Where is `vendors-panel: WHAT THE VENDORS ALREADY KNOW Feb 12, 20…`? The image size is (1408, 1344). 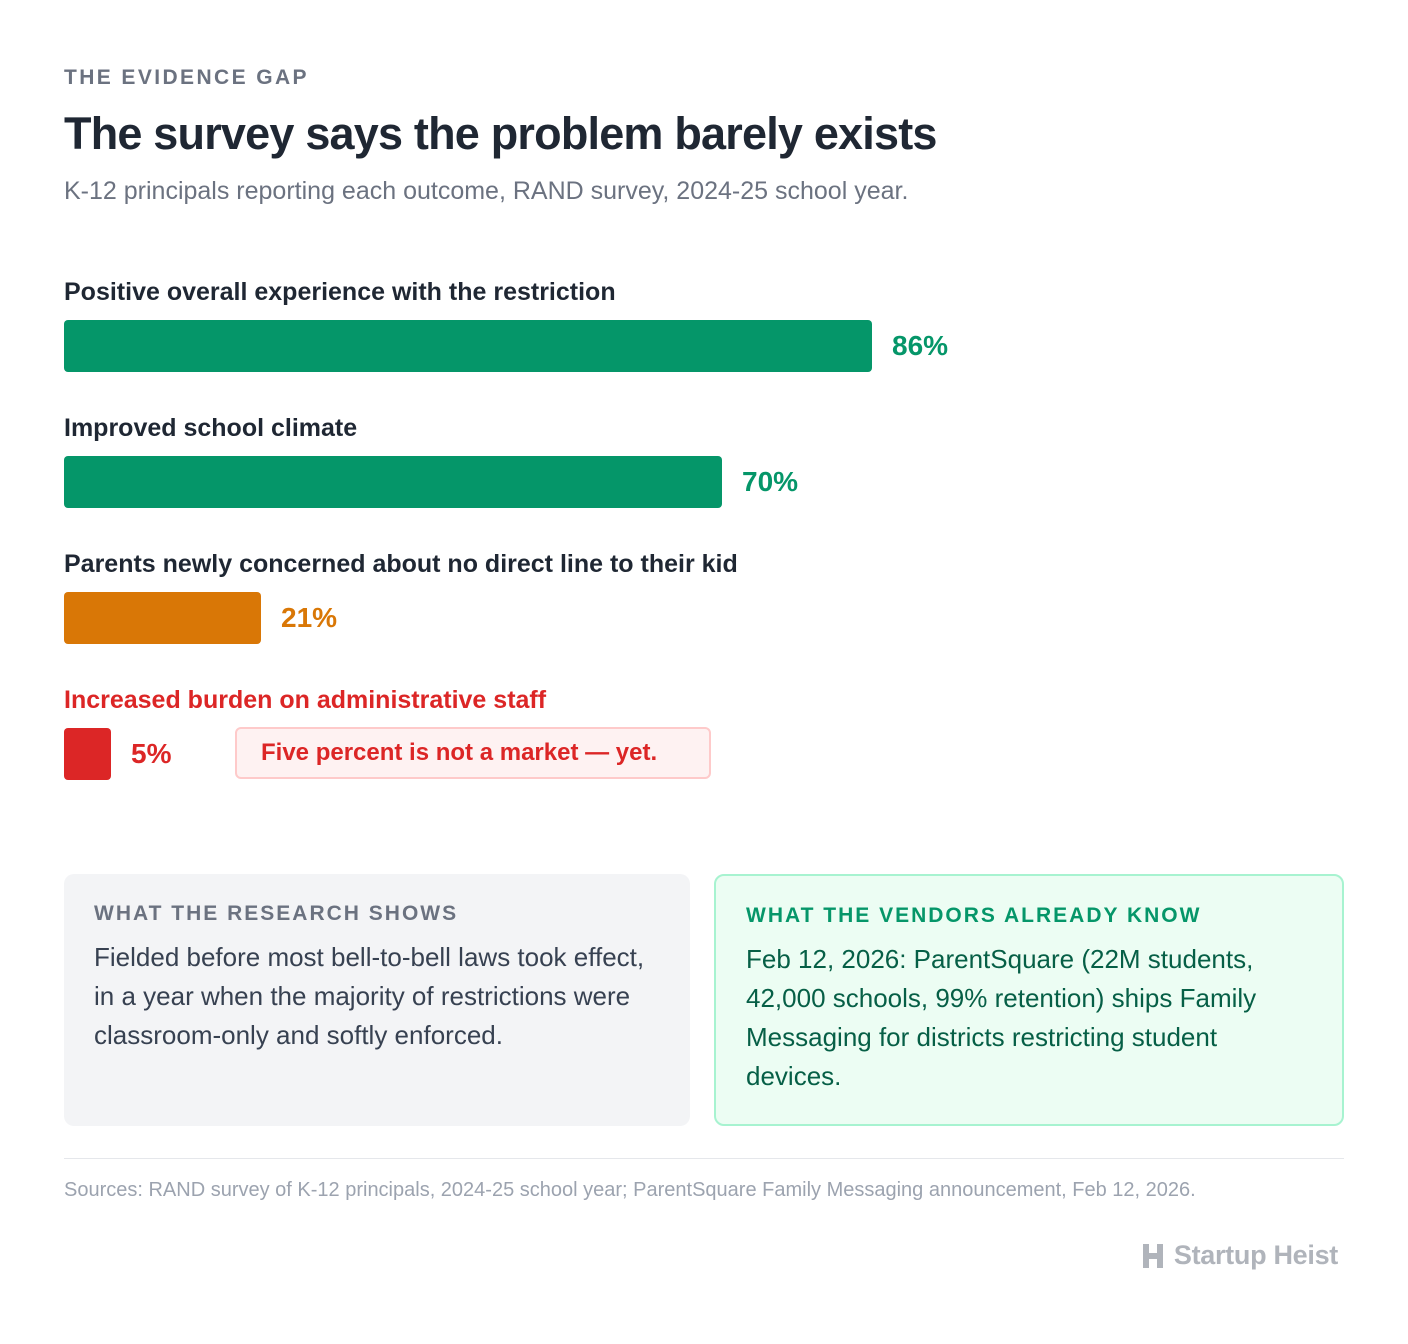 vendors-panel: WHAT THE VENDORS ALREADY KNOW Feb 12, 20… is located at coordinates (1029, 1000).